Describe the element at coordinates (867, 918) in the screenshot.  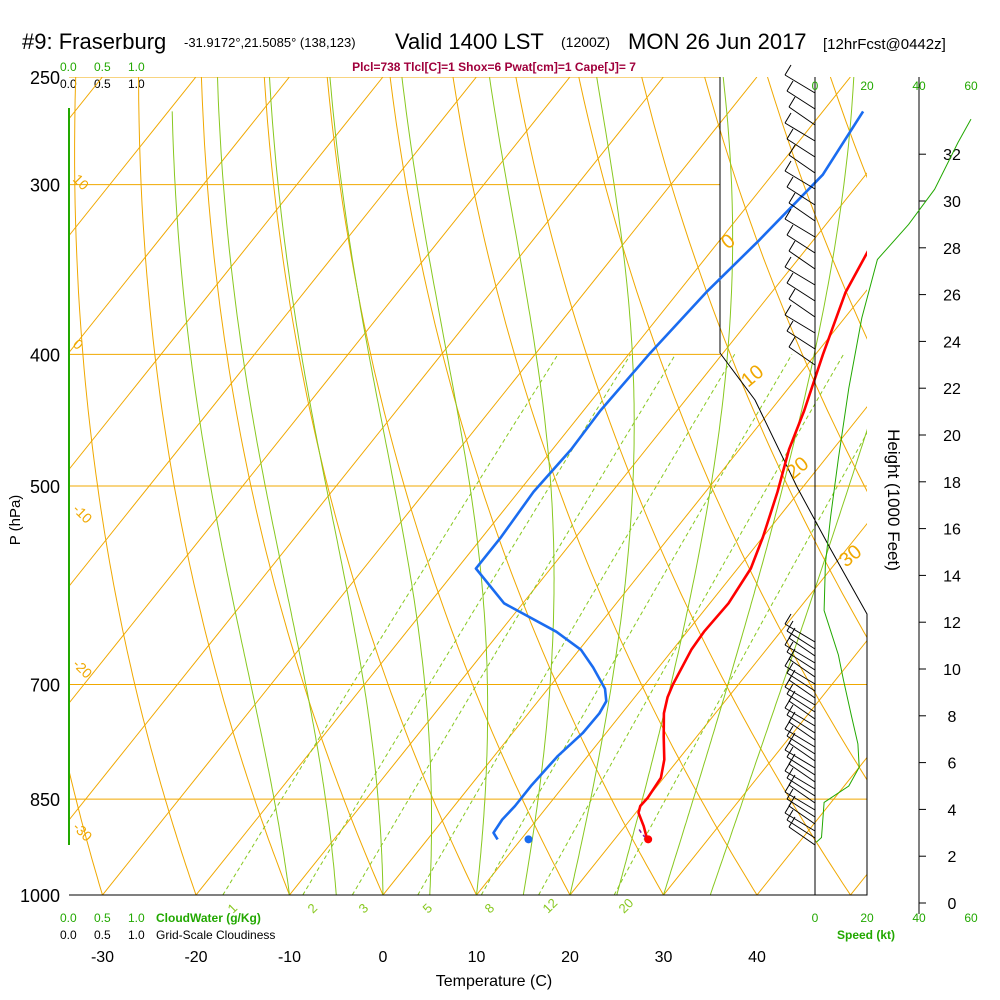
I see `speed-tick-bottom: 20` at that location.